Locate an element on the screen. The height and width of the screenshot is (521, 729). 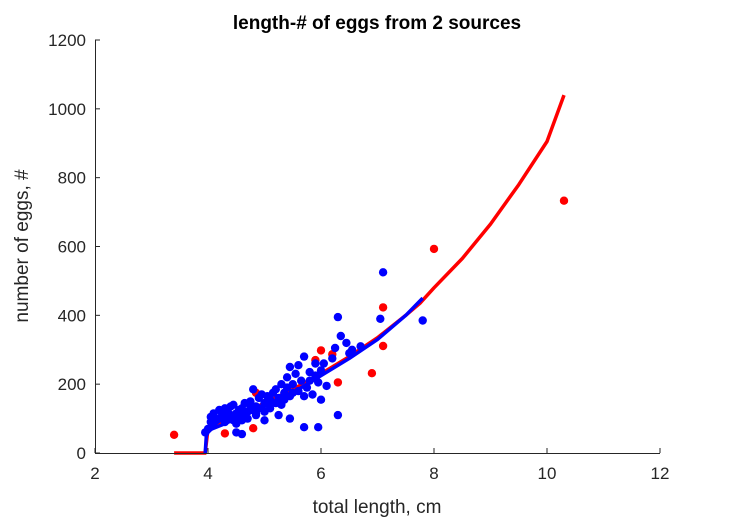
x-tick-label: 4 is located at coordinates (207, 473).